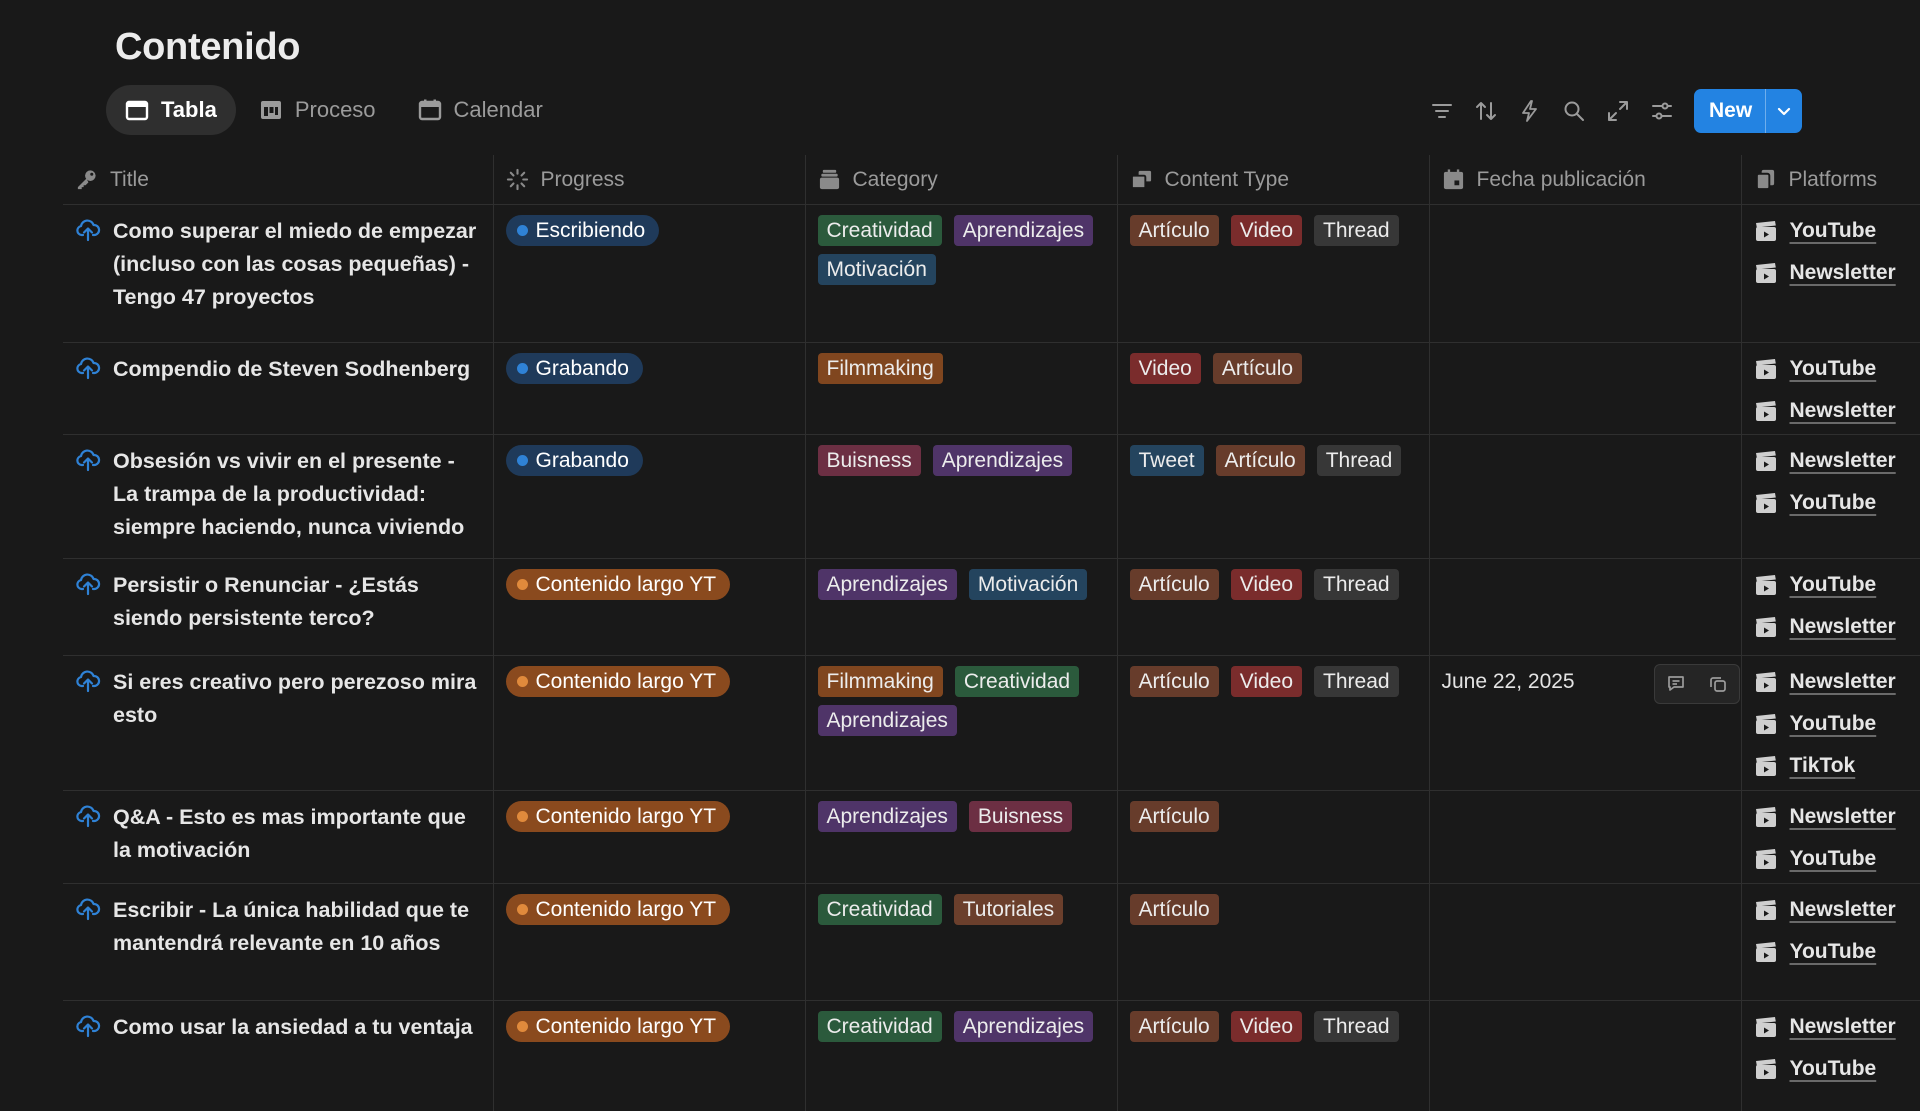 The image size is (1920, 1111). Describe the element at coordinates (649, 274) in the screenshot. I see `cell-progress: Escribiendo` at that location.